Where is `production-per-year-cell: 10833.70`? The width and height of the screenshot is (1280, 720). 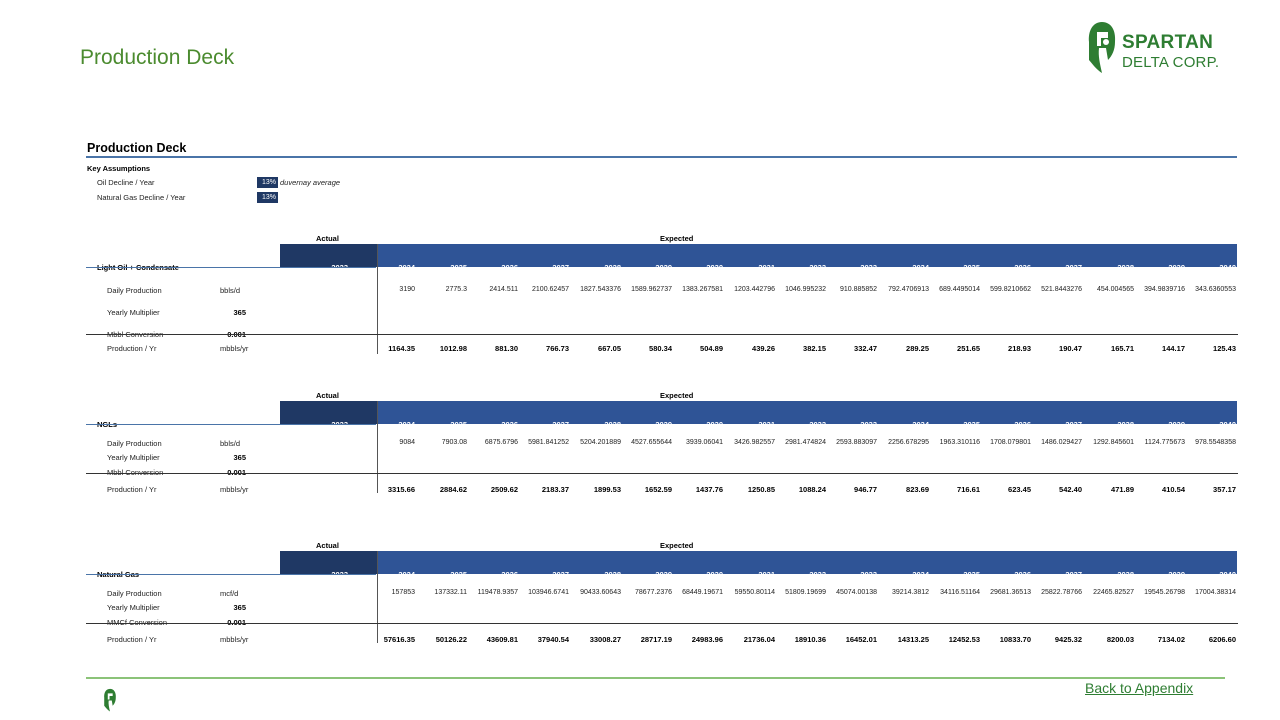 production-per-year-cell: 10833.70 is located at coordinates (1015, 639).